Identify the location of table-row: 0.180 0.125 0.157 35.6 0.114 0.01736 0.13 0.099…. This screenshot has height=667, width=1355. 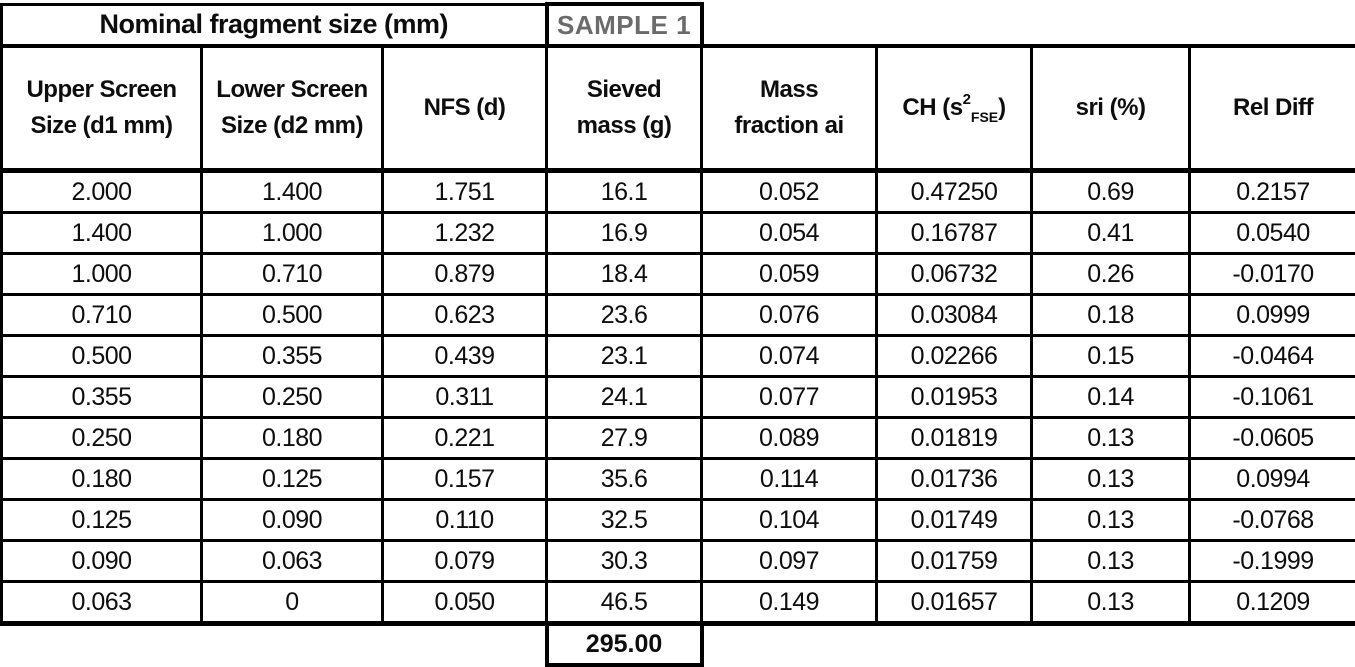
(677, 479).